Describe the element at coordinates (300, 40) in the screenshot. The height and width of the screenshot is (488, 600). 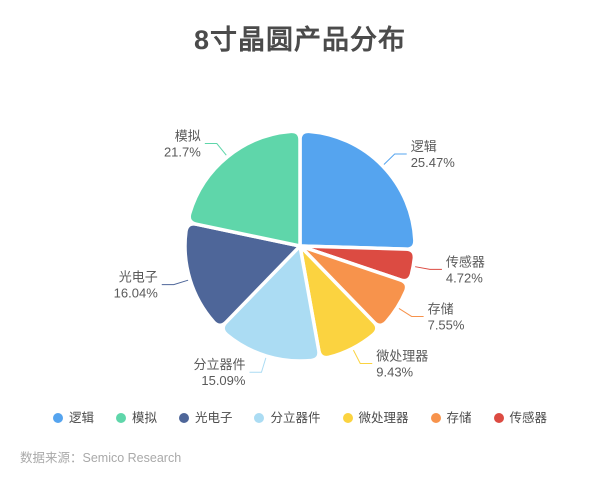
I see `chart-title: 8寸晶圆产品分布` at that location.